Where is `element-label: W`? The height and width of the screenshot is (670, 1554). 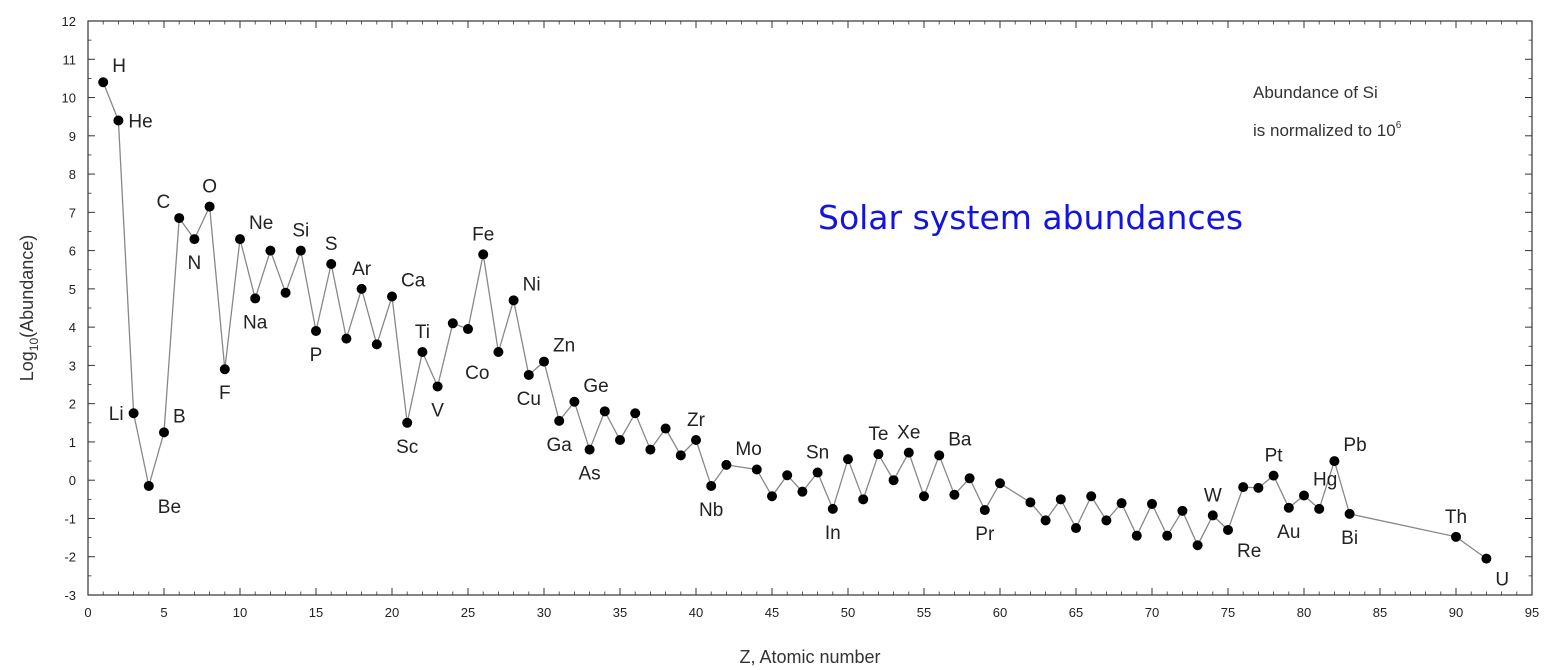
element-label: W is located at coordinates (1213, 495).